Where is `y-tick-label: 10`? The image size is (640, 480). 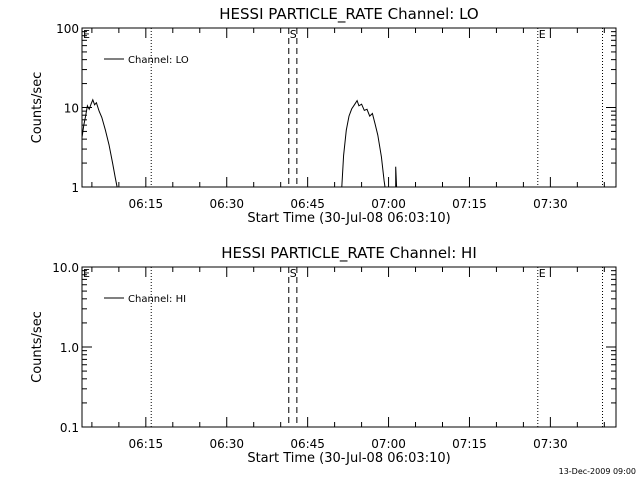 y-tick-label: 10 is located at coordinates (71, 109).